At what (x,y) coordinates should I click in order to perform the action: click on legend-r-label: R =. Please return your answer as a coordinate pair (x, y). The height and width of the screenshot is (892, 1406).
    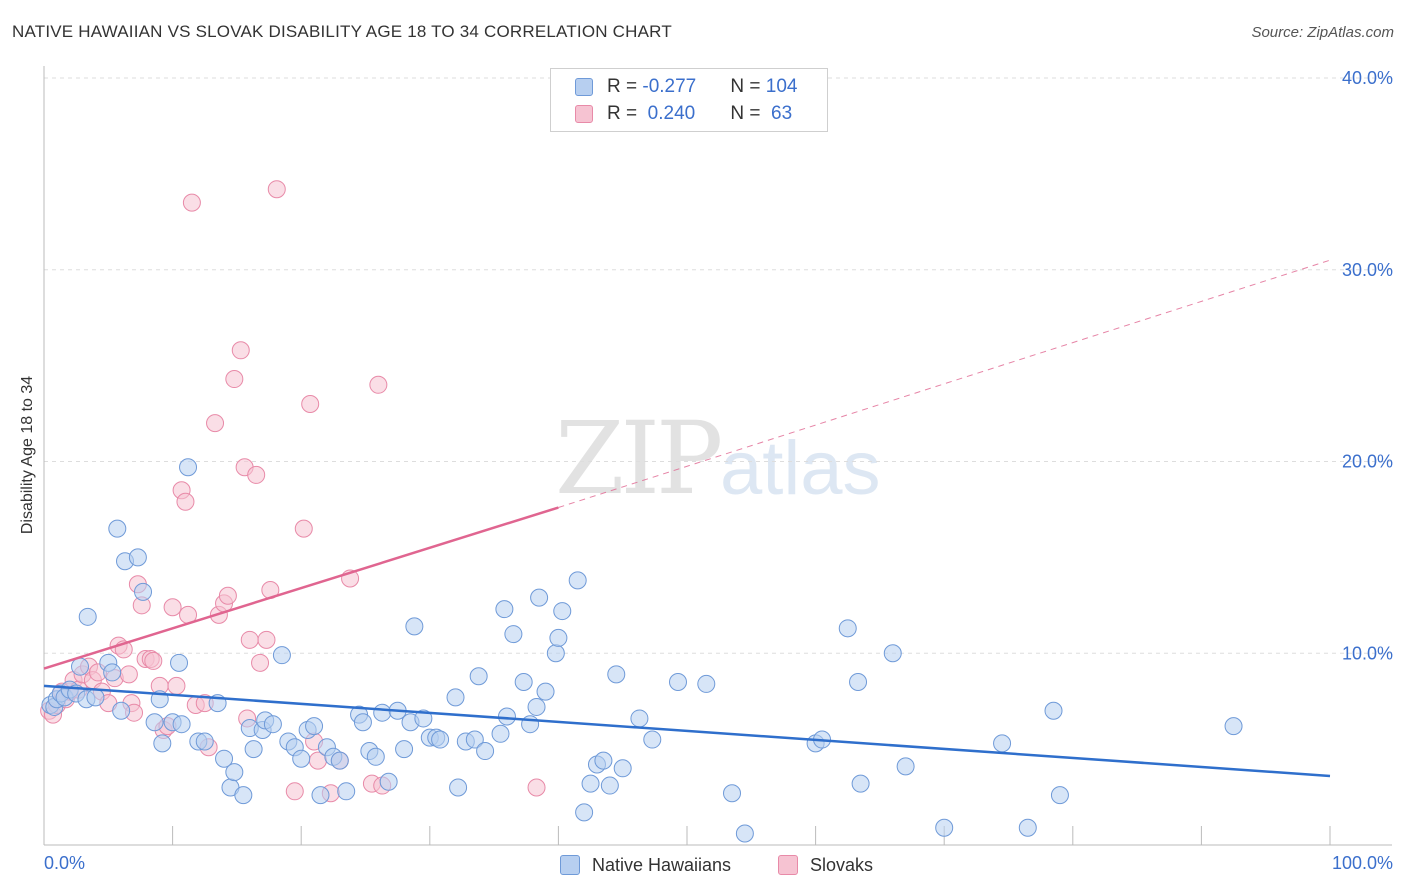
    Looking at the image, I should click on (625, 86).